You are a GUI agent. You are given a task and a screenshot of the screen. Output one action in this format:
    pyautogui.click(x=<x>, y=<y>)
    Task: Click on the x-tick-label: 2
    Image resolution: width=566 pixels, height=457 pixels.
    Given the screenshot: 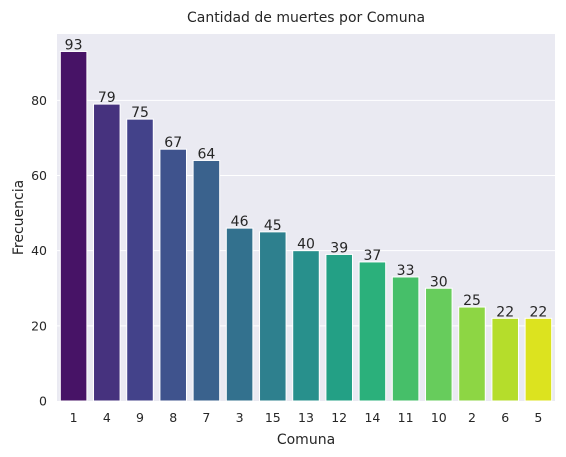 What is the action you would take?
    pyautogui.click(x=472, y=417)
    